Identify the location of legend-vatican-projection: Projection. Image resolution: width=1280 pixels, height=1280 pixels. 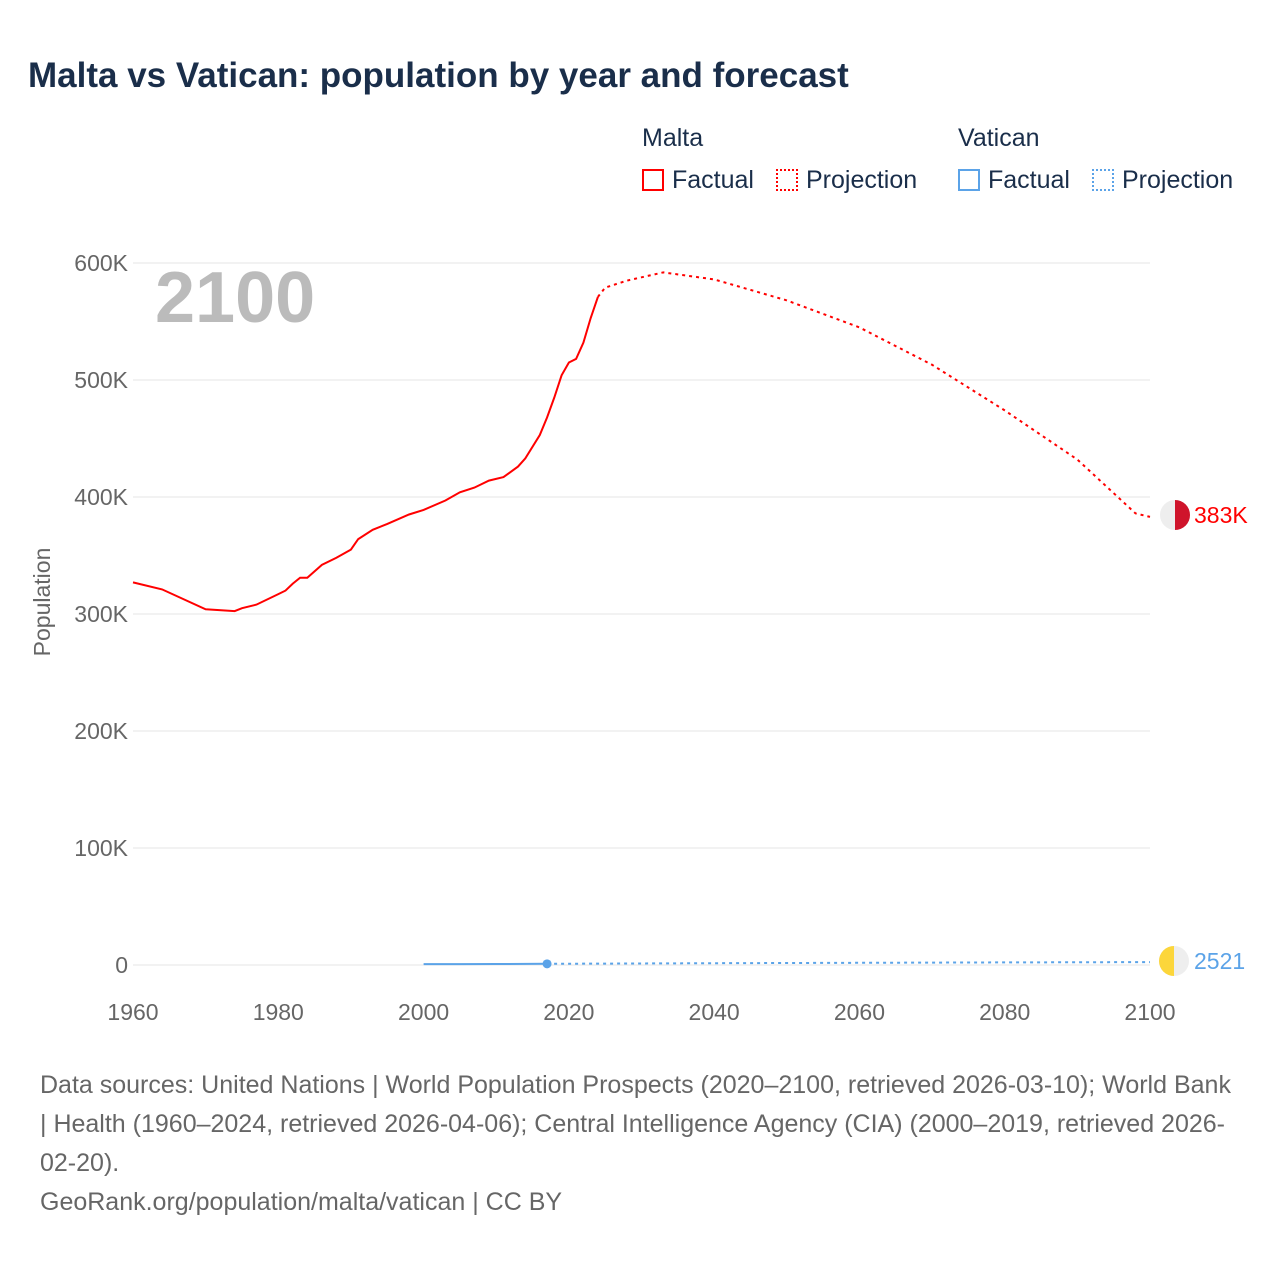
(1162, 180).